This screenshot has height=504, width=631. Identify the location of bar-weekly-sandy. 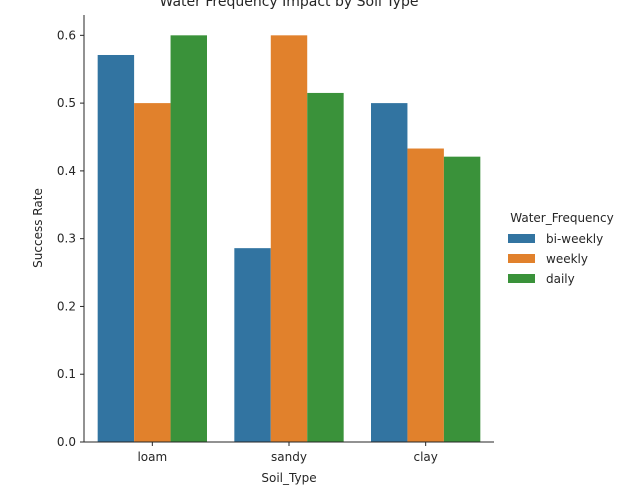
(289, 238).